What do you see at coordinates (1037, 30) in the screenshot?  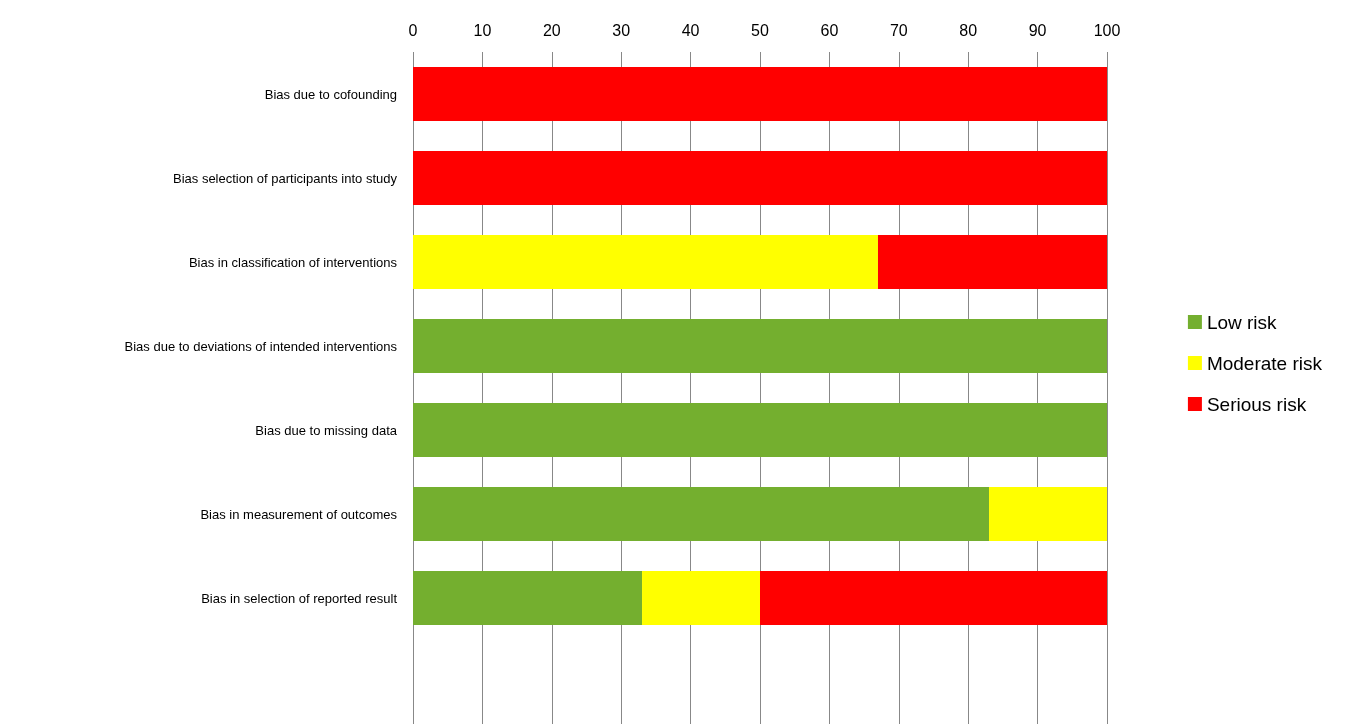 I see `x-tick-label: 90` at bounding box center [1037, 30].